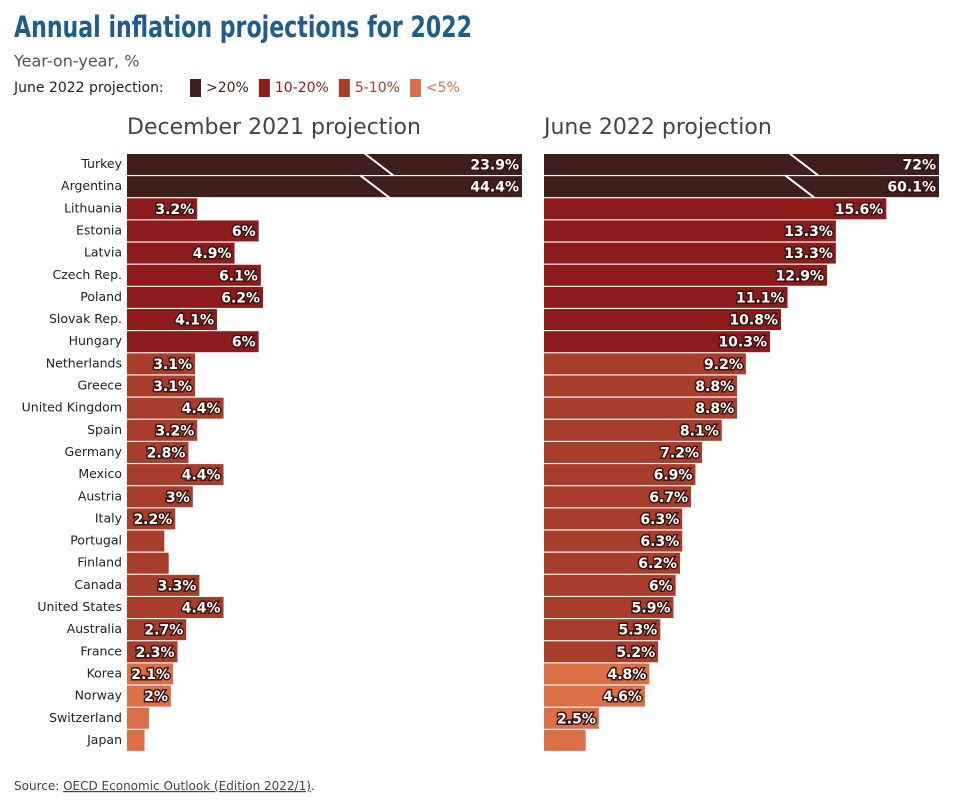  I want to click on category-label: France, so click(101, 650).